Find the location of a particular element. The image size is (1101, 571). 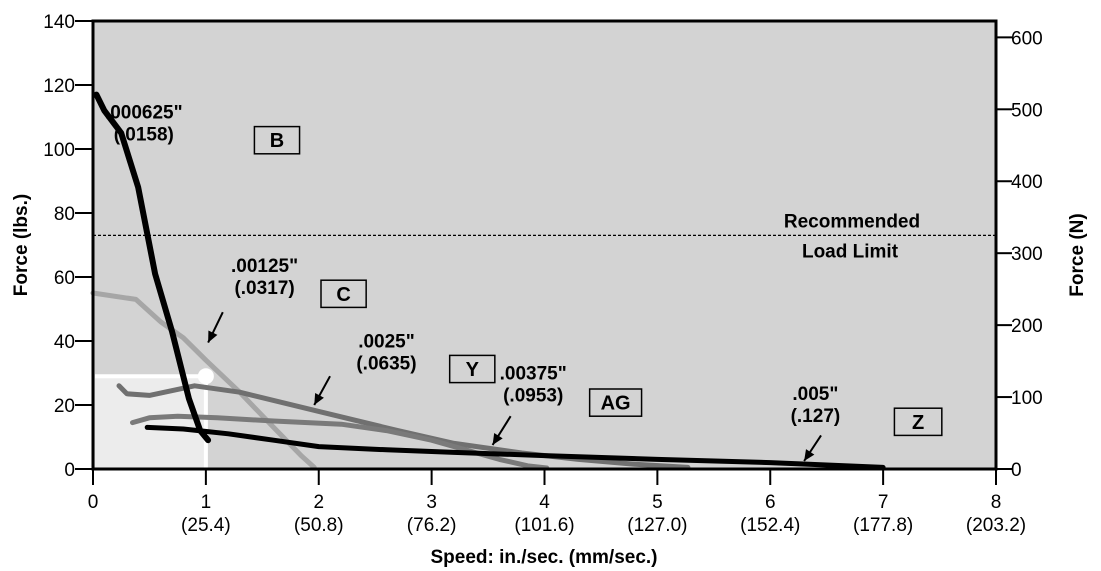

annotation-arrowhead-y is located at coordinates (319, 398).